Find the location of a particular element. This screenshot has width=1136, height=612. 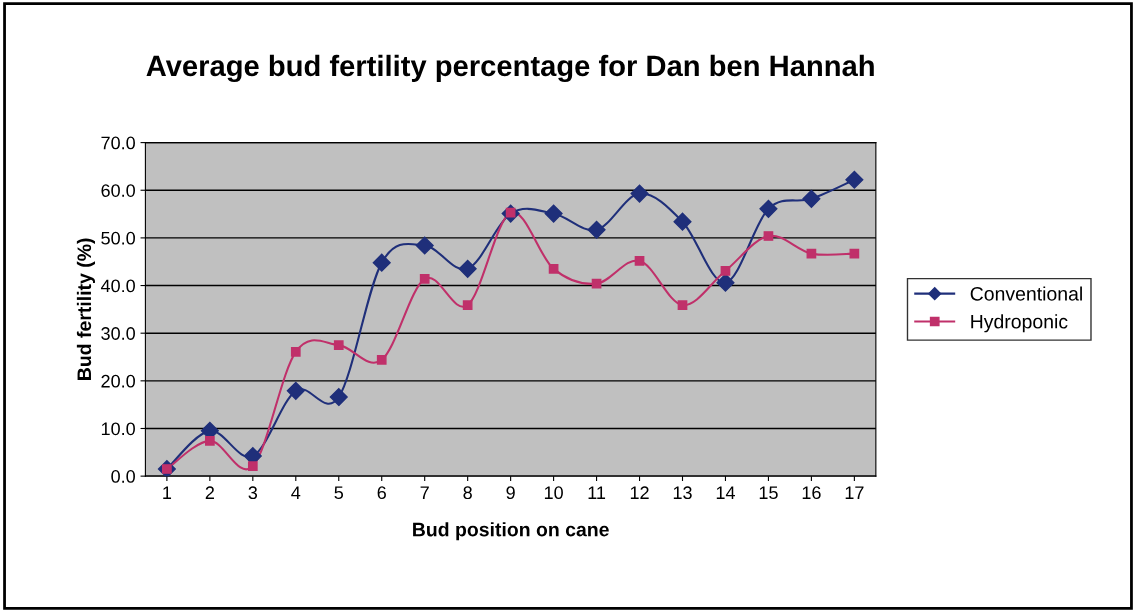

y-tick-label: 70.0 is located at coordinates (118, 143).